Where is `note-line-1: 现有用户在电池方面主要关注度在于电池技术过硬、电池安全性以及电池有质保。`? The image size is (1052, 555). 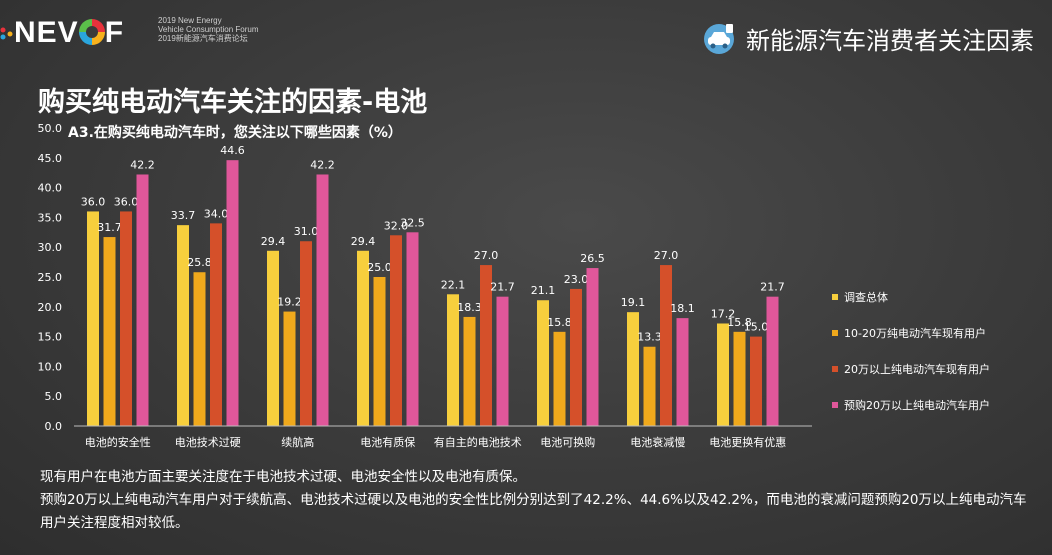 note-line-1: 现有用户在电池方面主要关注度在于电池技术过硬、电池安全性以及电池有质保。 is located at coordinates (283, 477).